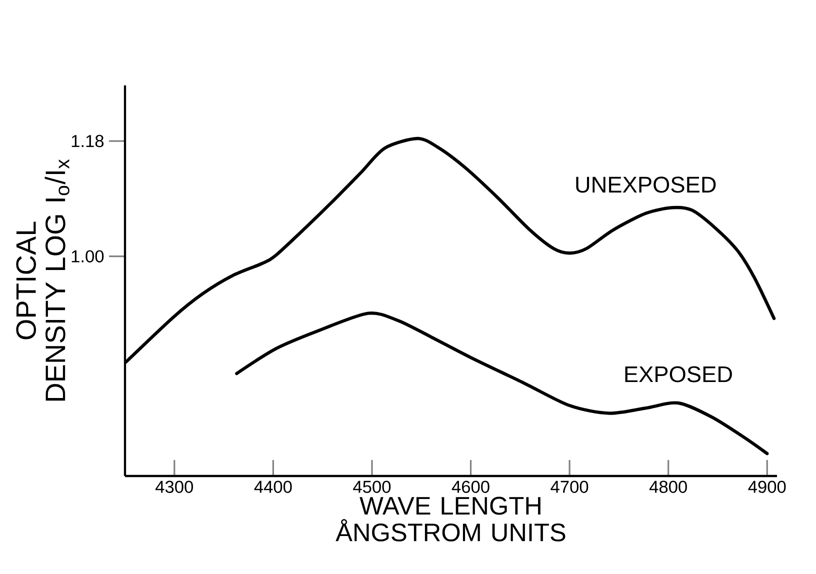 The image size is (816, 574). I want to click on x-tick-label: 4400, so click(273, 486).